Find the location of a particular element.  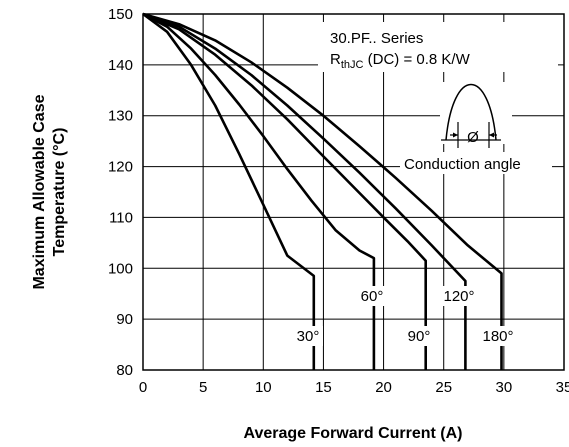

diagram-backdrop is located at coordinates (476, 113).